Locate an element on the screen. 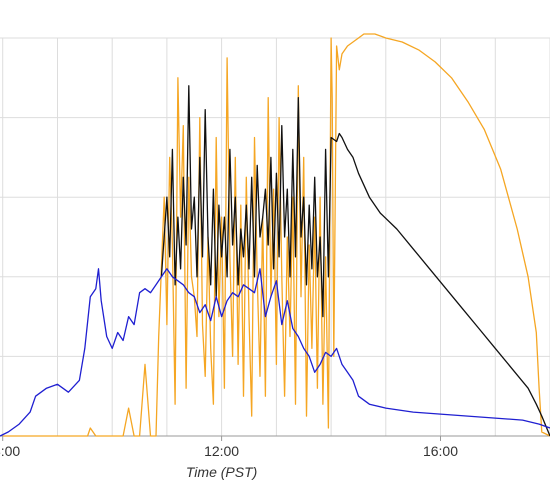  x-axis: 08:00 12:00 16:00 is located at coordinates (229, 447).